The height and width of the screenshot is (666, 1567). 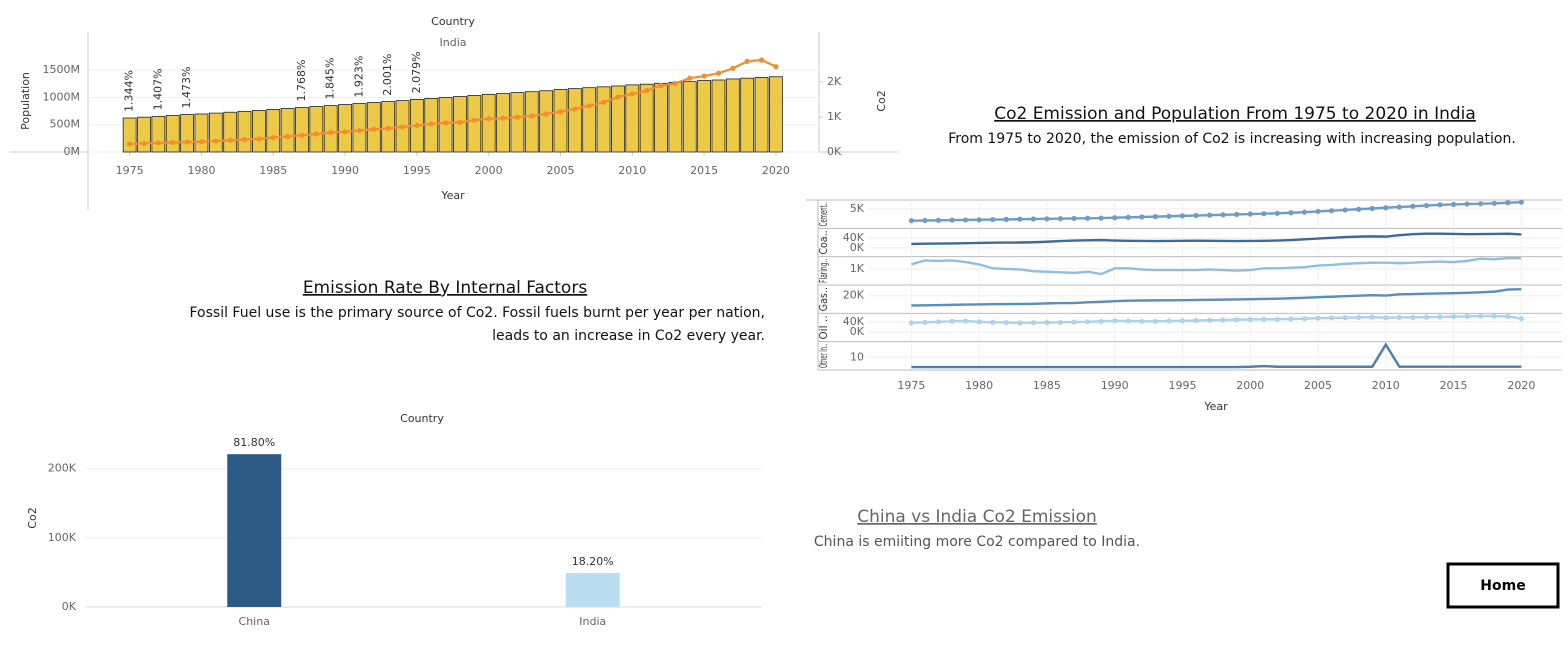 What do you see at coordinates (254, 442) in the screenshot?
I see `bar-share-label: 81.80%` at bounding box center [254, 442].